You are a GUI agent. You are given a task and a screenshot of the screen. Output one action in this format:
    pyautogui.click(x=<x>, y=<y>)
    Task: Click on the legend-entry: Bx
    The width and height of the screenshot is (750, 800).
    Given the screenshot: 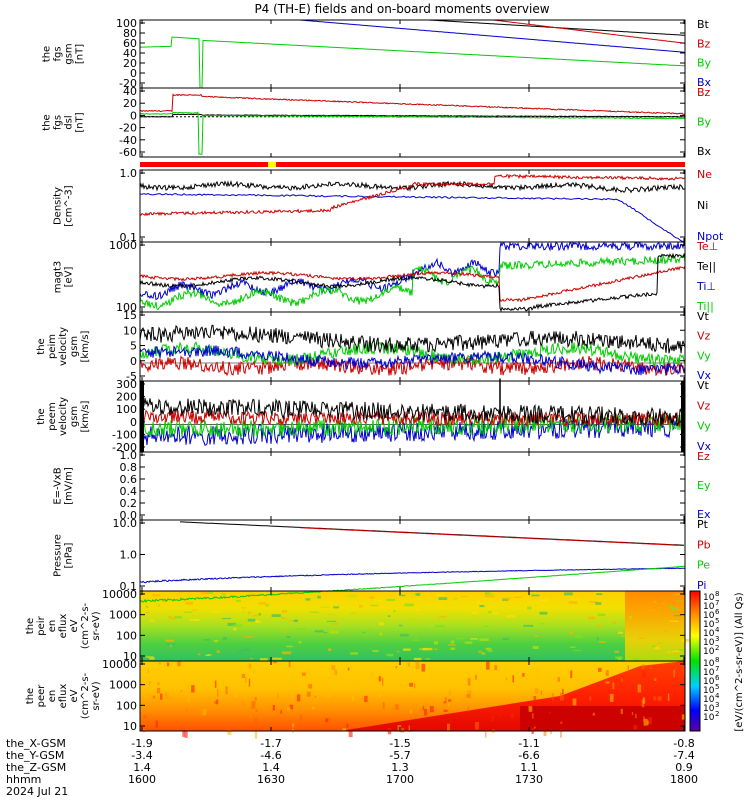 What is the action you would take?
    pyautogui.click(x=704, y=82)
    